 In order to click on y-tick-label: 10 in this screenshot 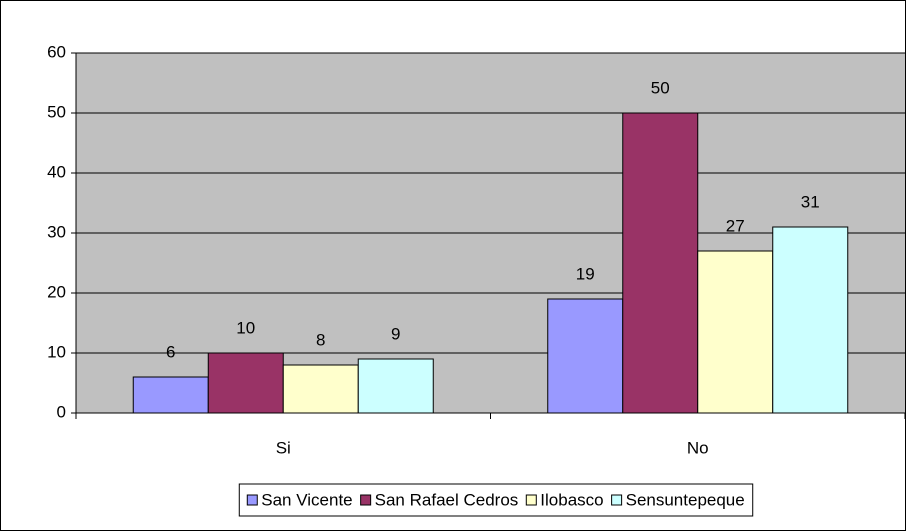, I will do `click(56, 351)`.